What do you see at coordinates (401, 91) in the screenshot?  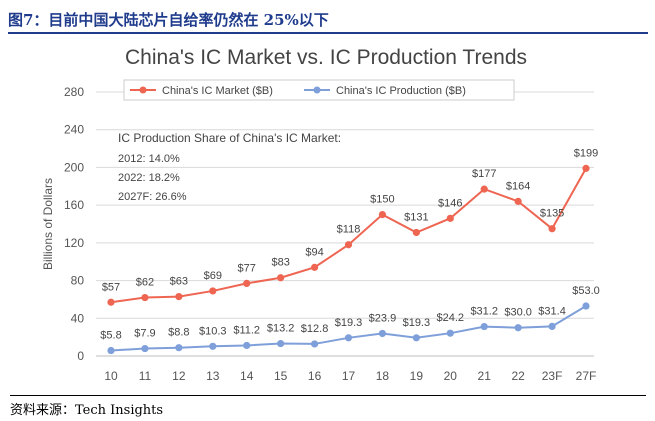 I see `legend-label-1: China's IC Production ($B)` at bounding box center [401, 91].